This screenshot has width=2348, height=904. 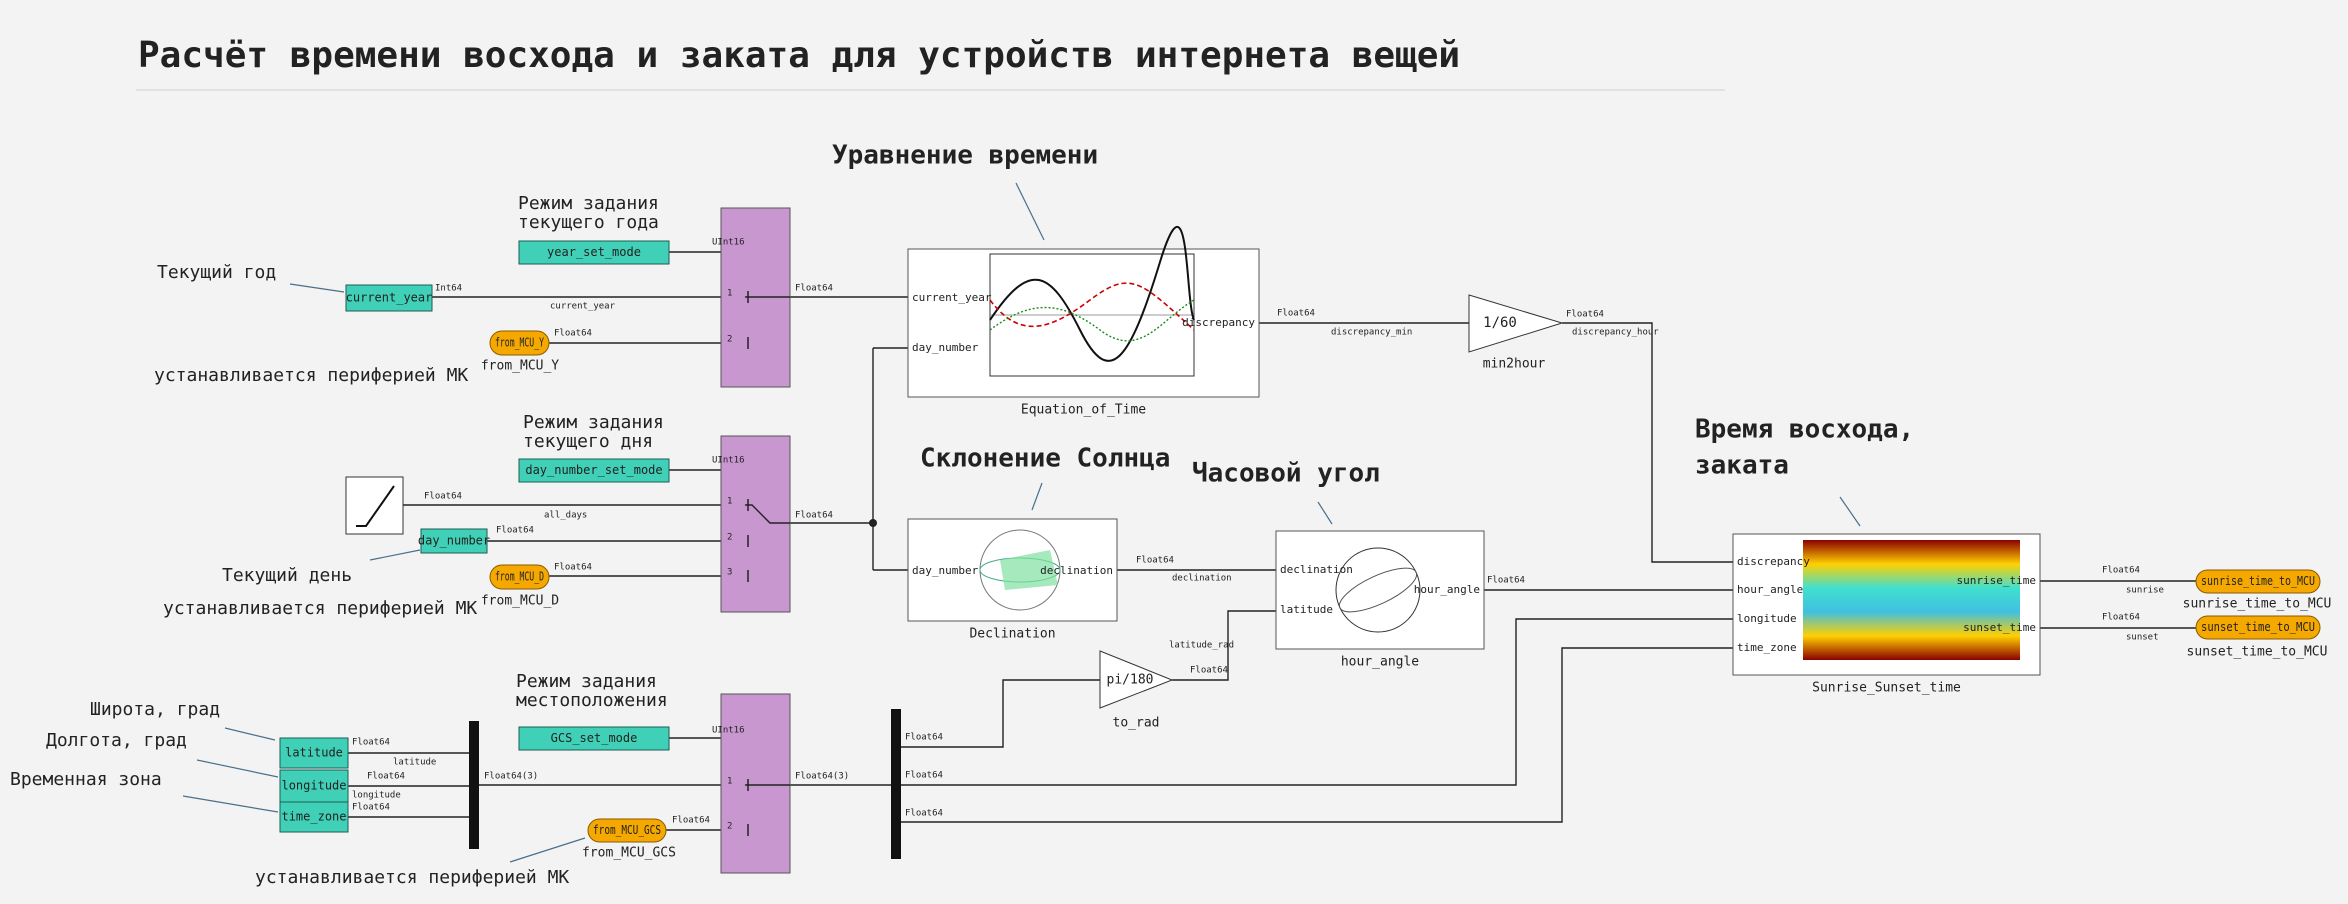 I want to click on comment: Временная зона, so click(x=86, y=779).